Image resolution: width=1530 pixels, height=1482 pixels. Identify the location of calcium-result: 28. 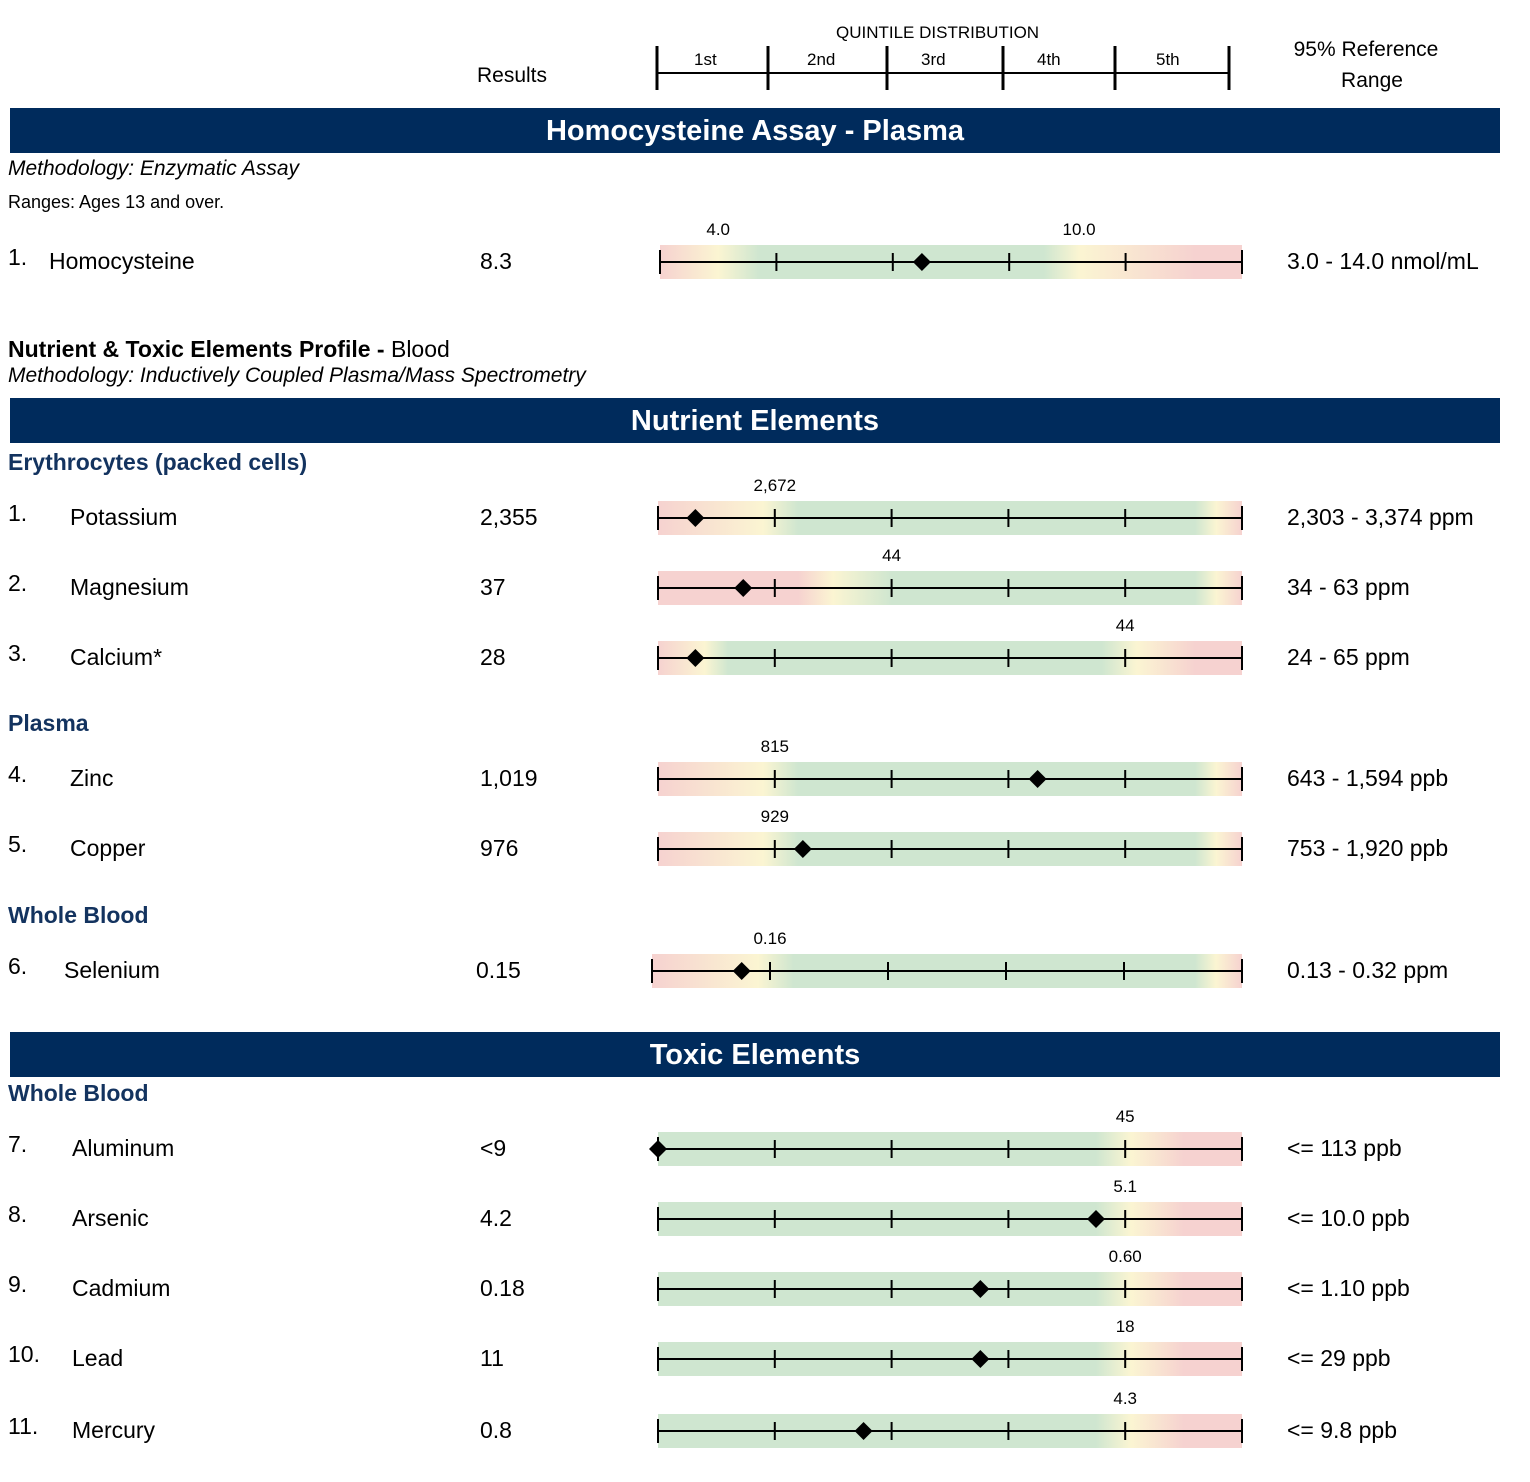
(493, 657).